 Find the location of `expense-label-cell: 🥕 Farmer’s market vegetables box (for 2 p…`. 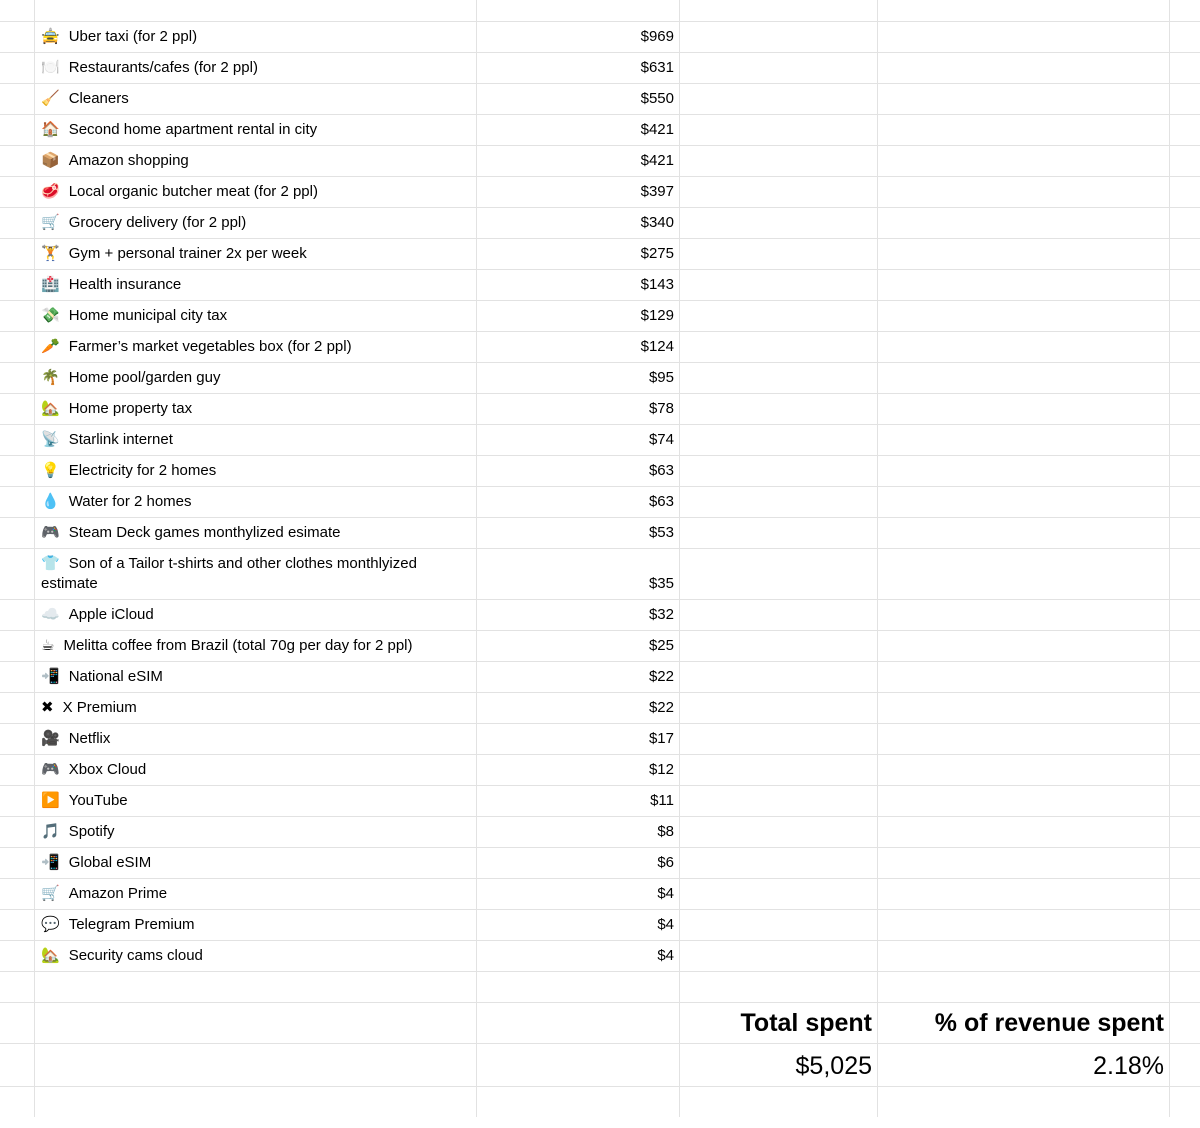

expense-label-cell: 🥕 Farmer’s market vegetables box (for 2 p… is located at coordinates (256, 347).